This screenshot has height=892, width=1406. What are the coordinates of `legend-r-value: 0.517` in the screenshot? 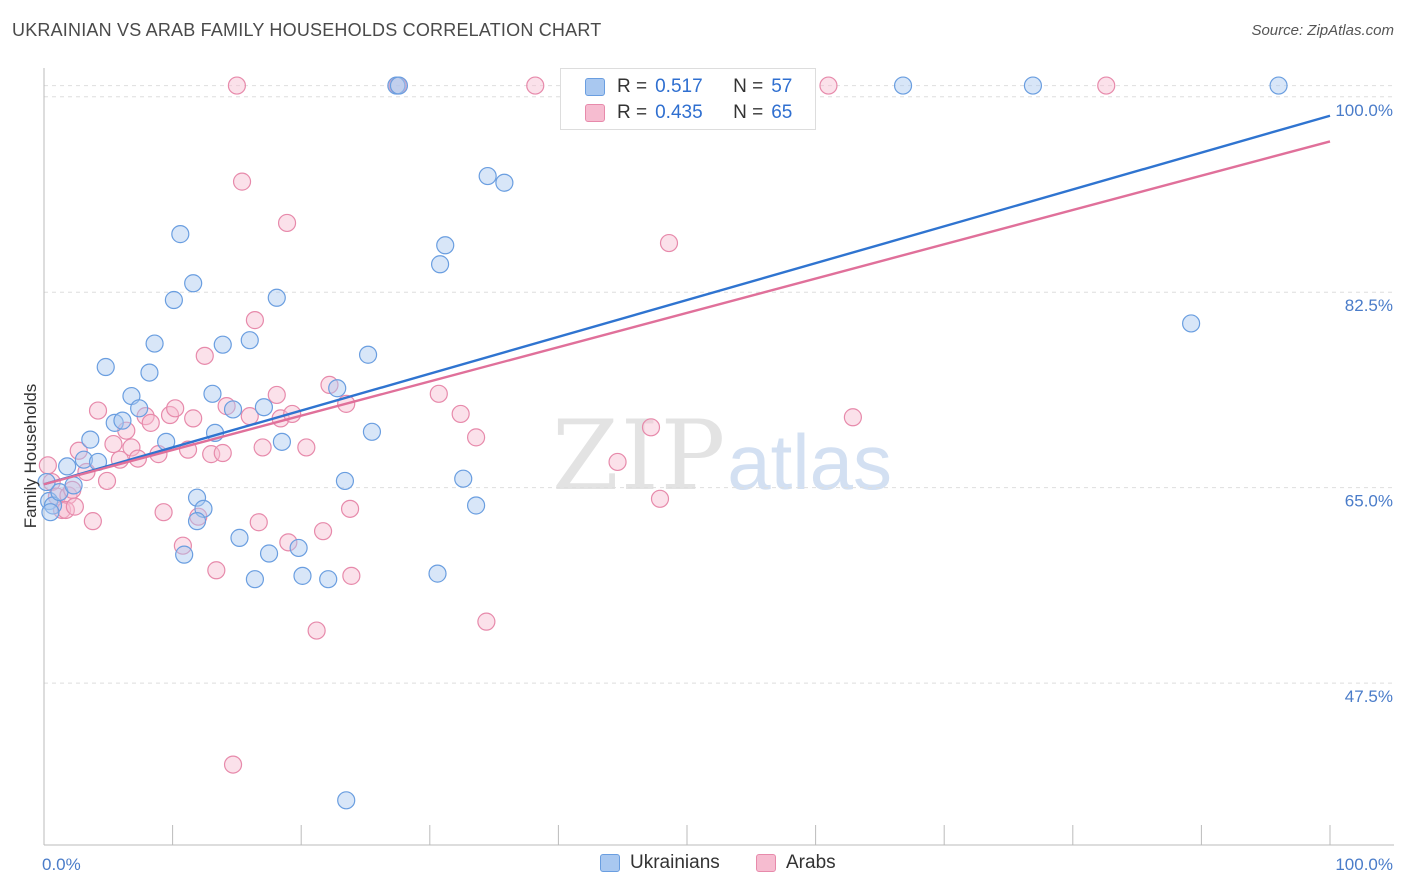 It's located at (679, 86).